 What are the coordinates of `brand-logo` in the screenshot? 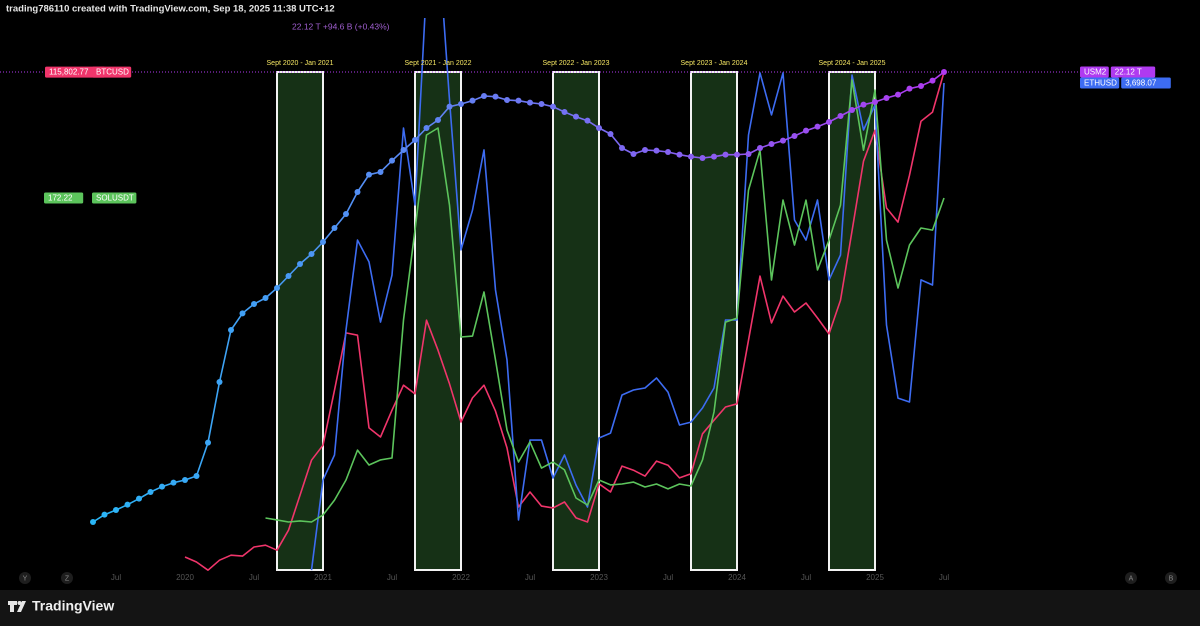 It's located at (17, 606).